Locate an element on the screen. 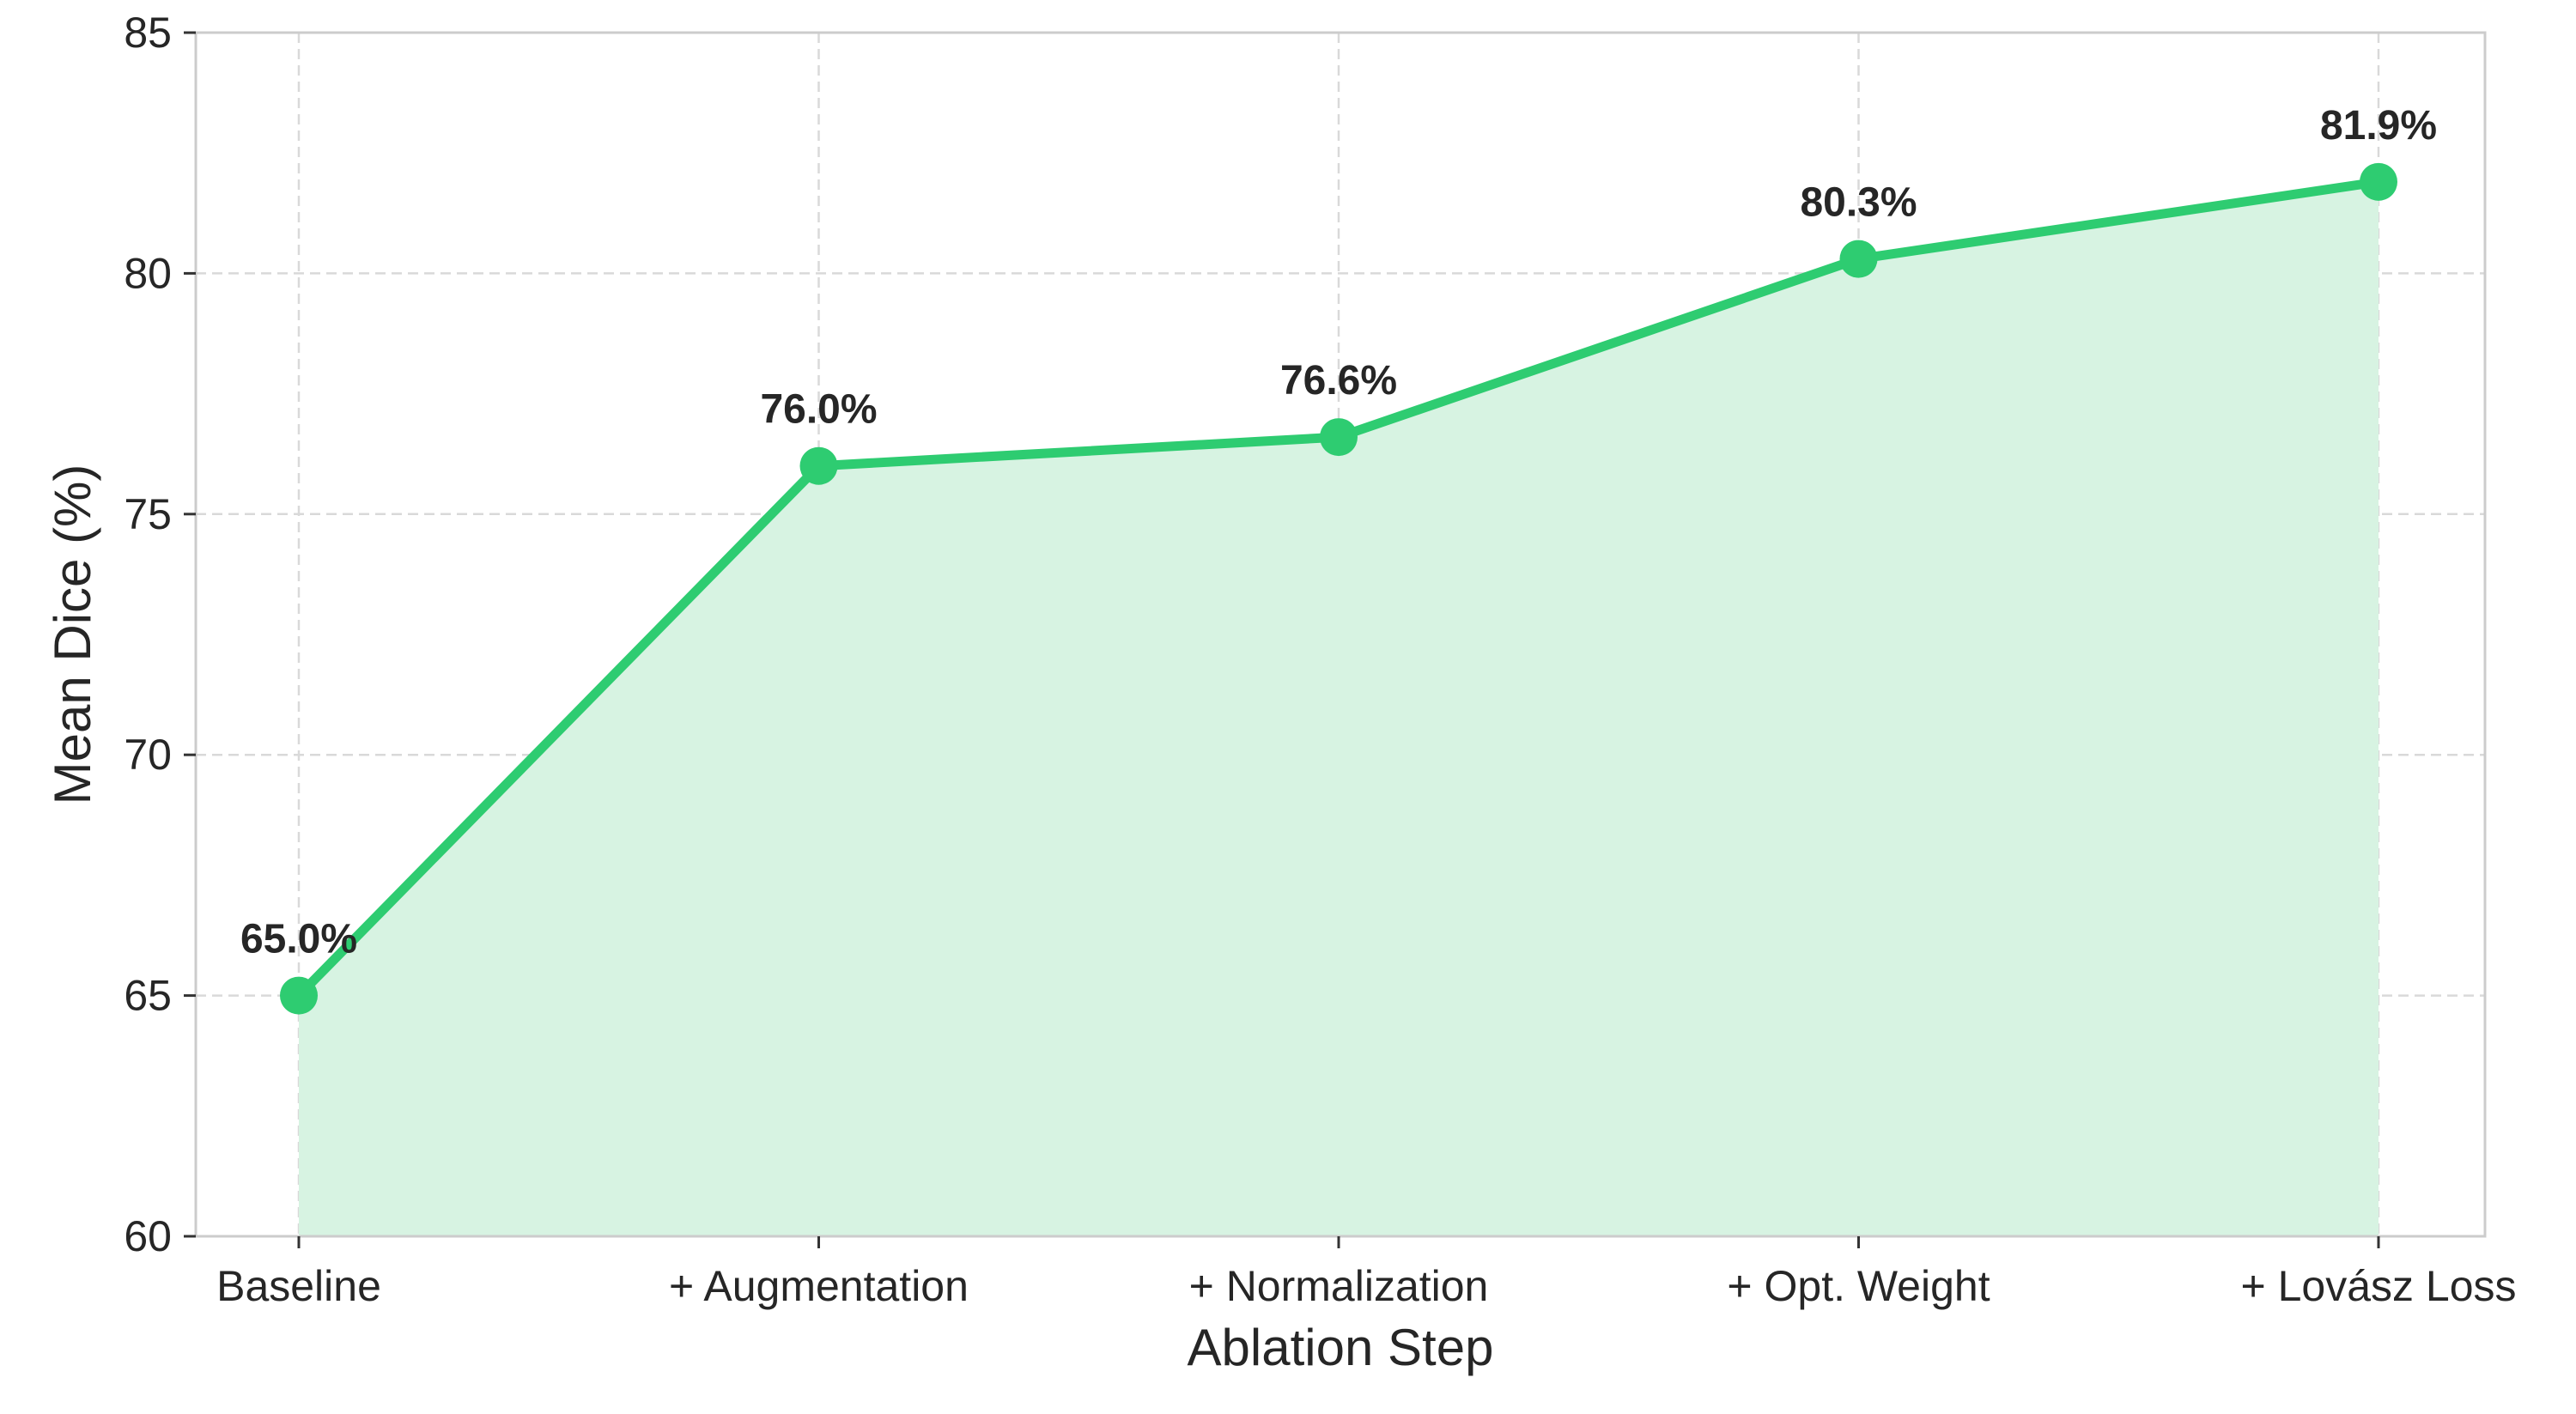 This screenshot has width=2576, height=1414. data-label: 76.6% is located at coordinates (1338, 381).